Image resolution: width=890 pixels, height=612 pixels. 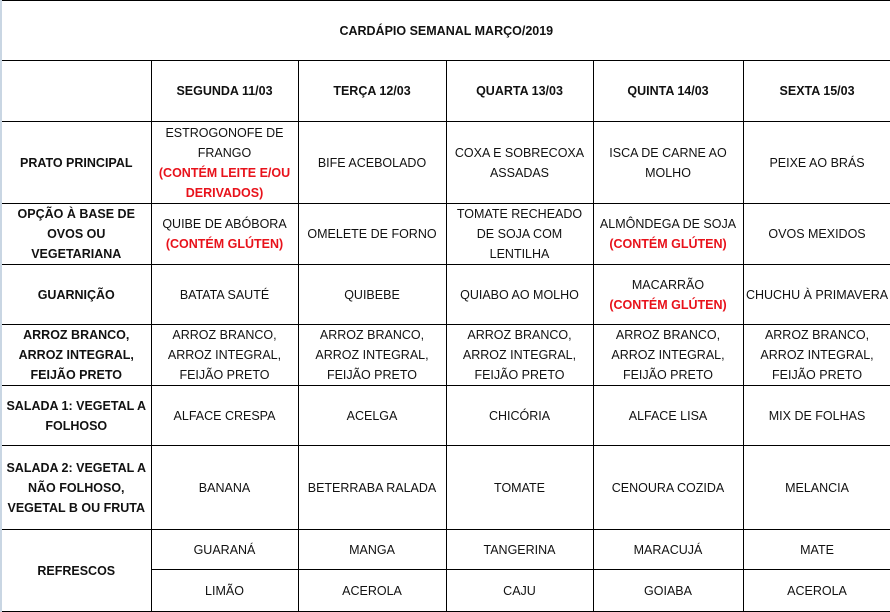 I want to click on dish-name: ALFACE CRESPA, so click(x=224, y=415).